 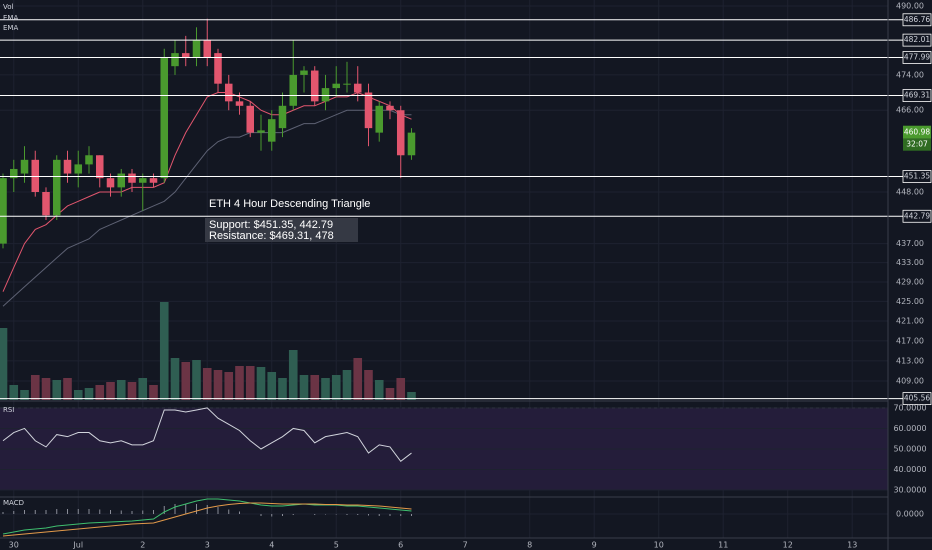 I want to click on level-label: 405.56, so click(x=917, y=398).